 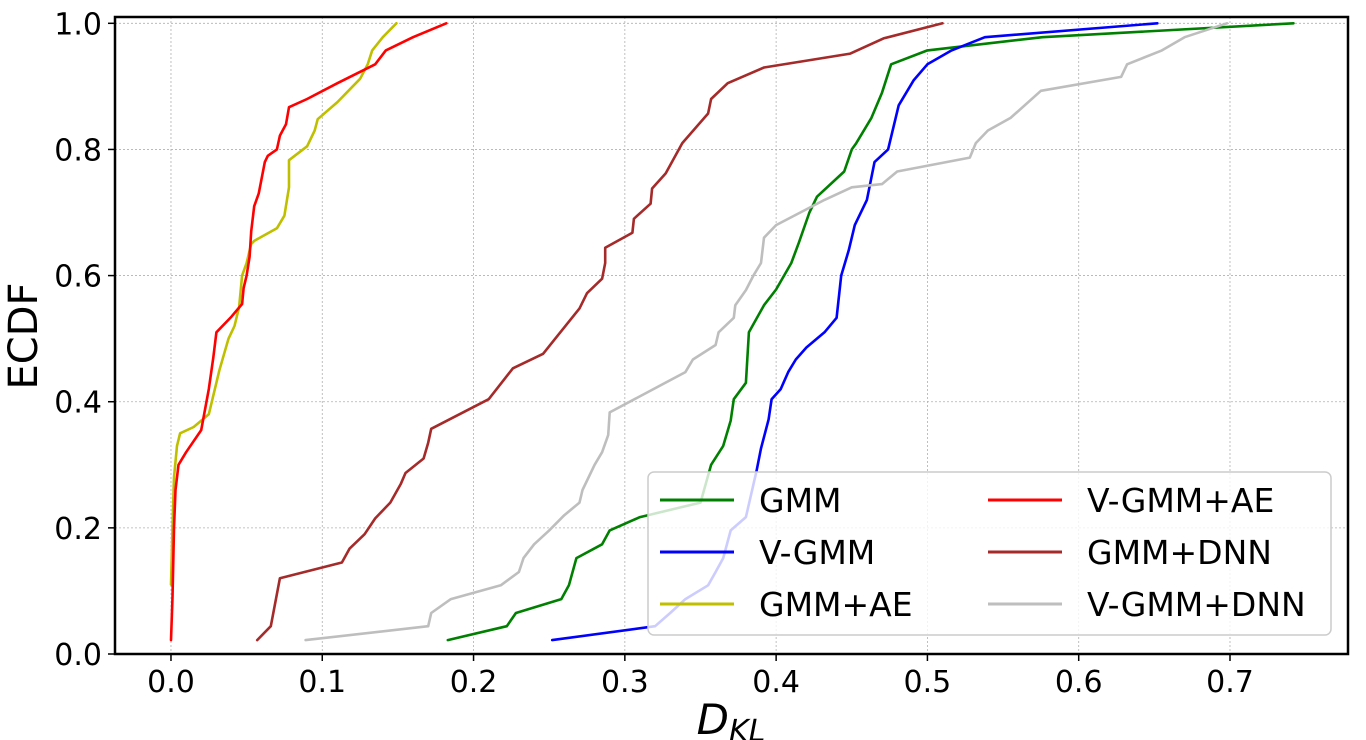 What do you see at coordinates (78, 24) in the screenshot?
I see `y-tick-label: 1.0` at bounding box center [78, 24].